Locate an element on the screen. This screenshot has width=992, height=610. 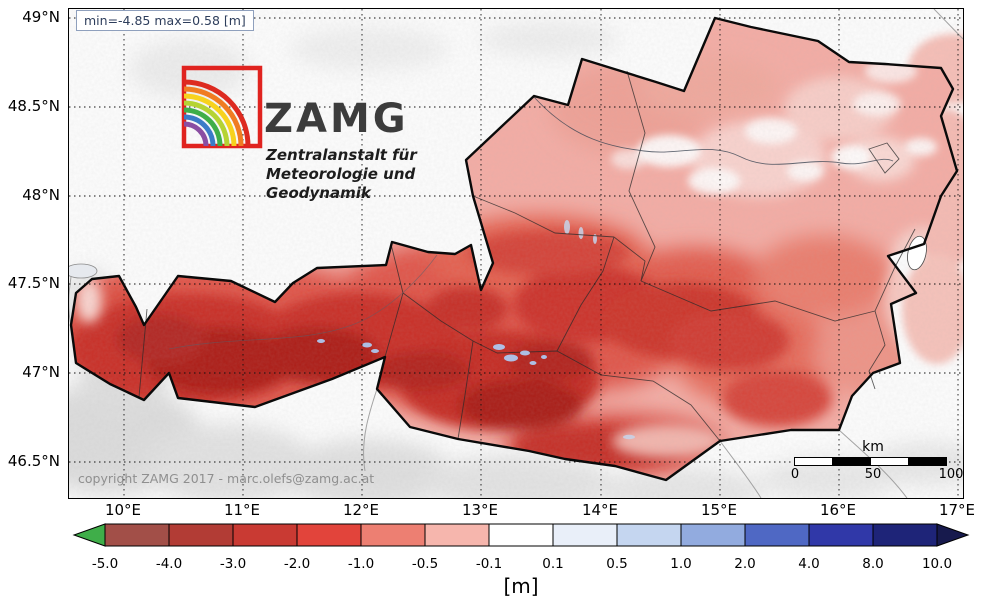
colorbar-tick-label: -0.5 is located at coordinates (425, 564).